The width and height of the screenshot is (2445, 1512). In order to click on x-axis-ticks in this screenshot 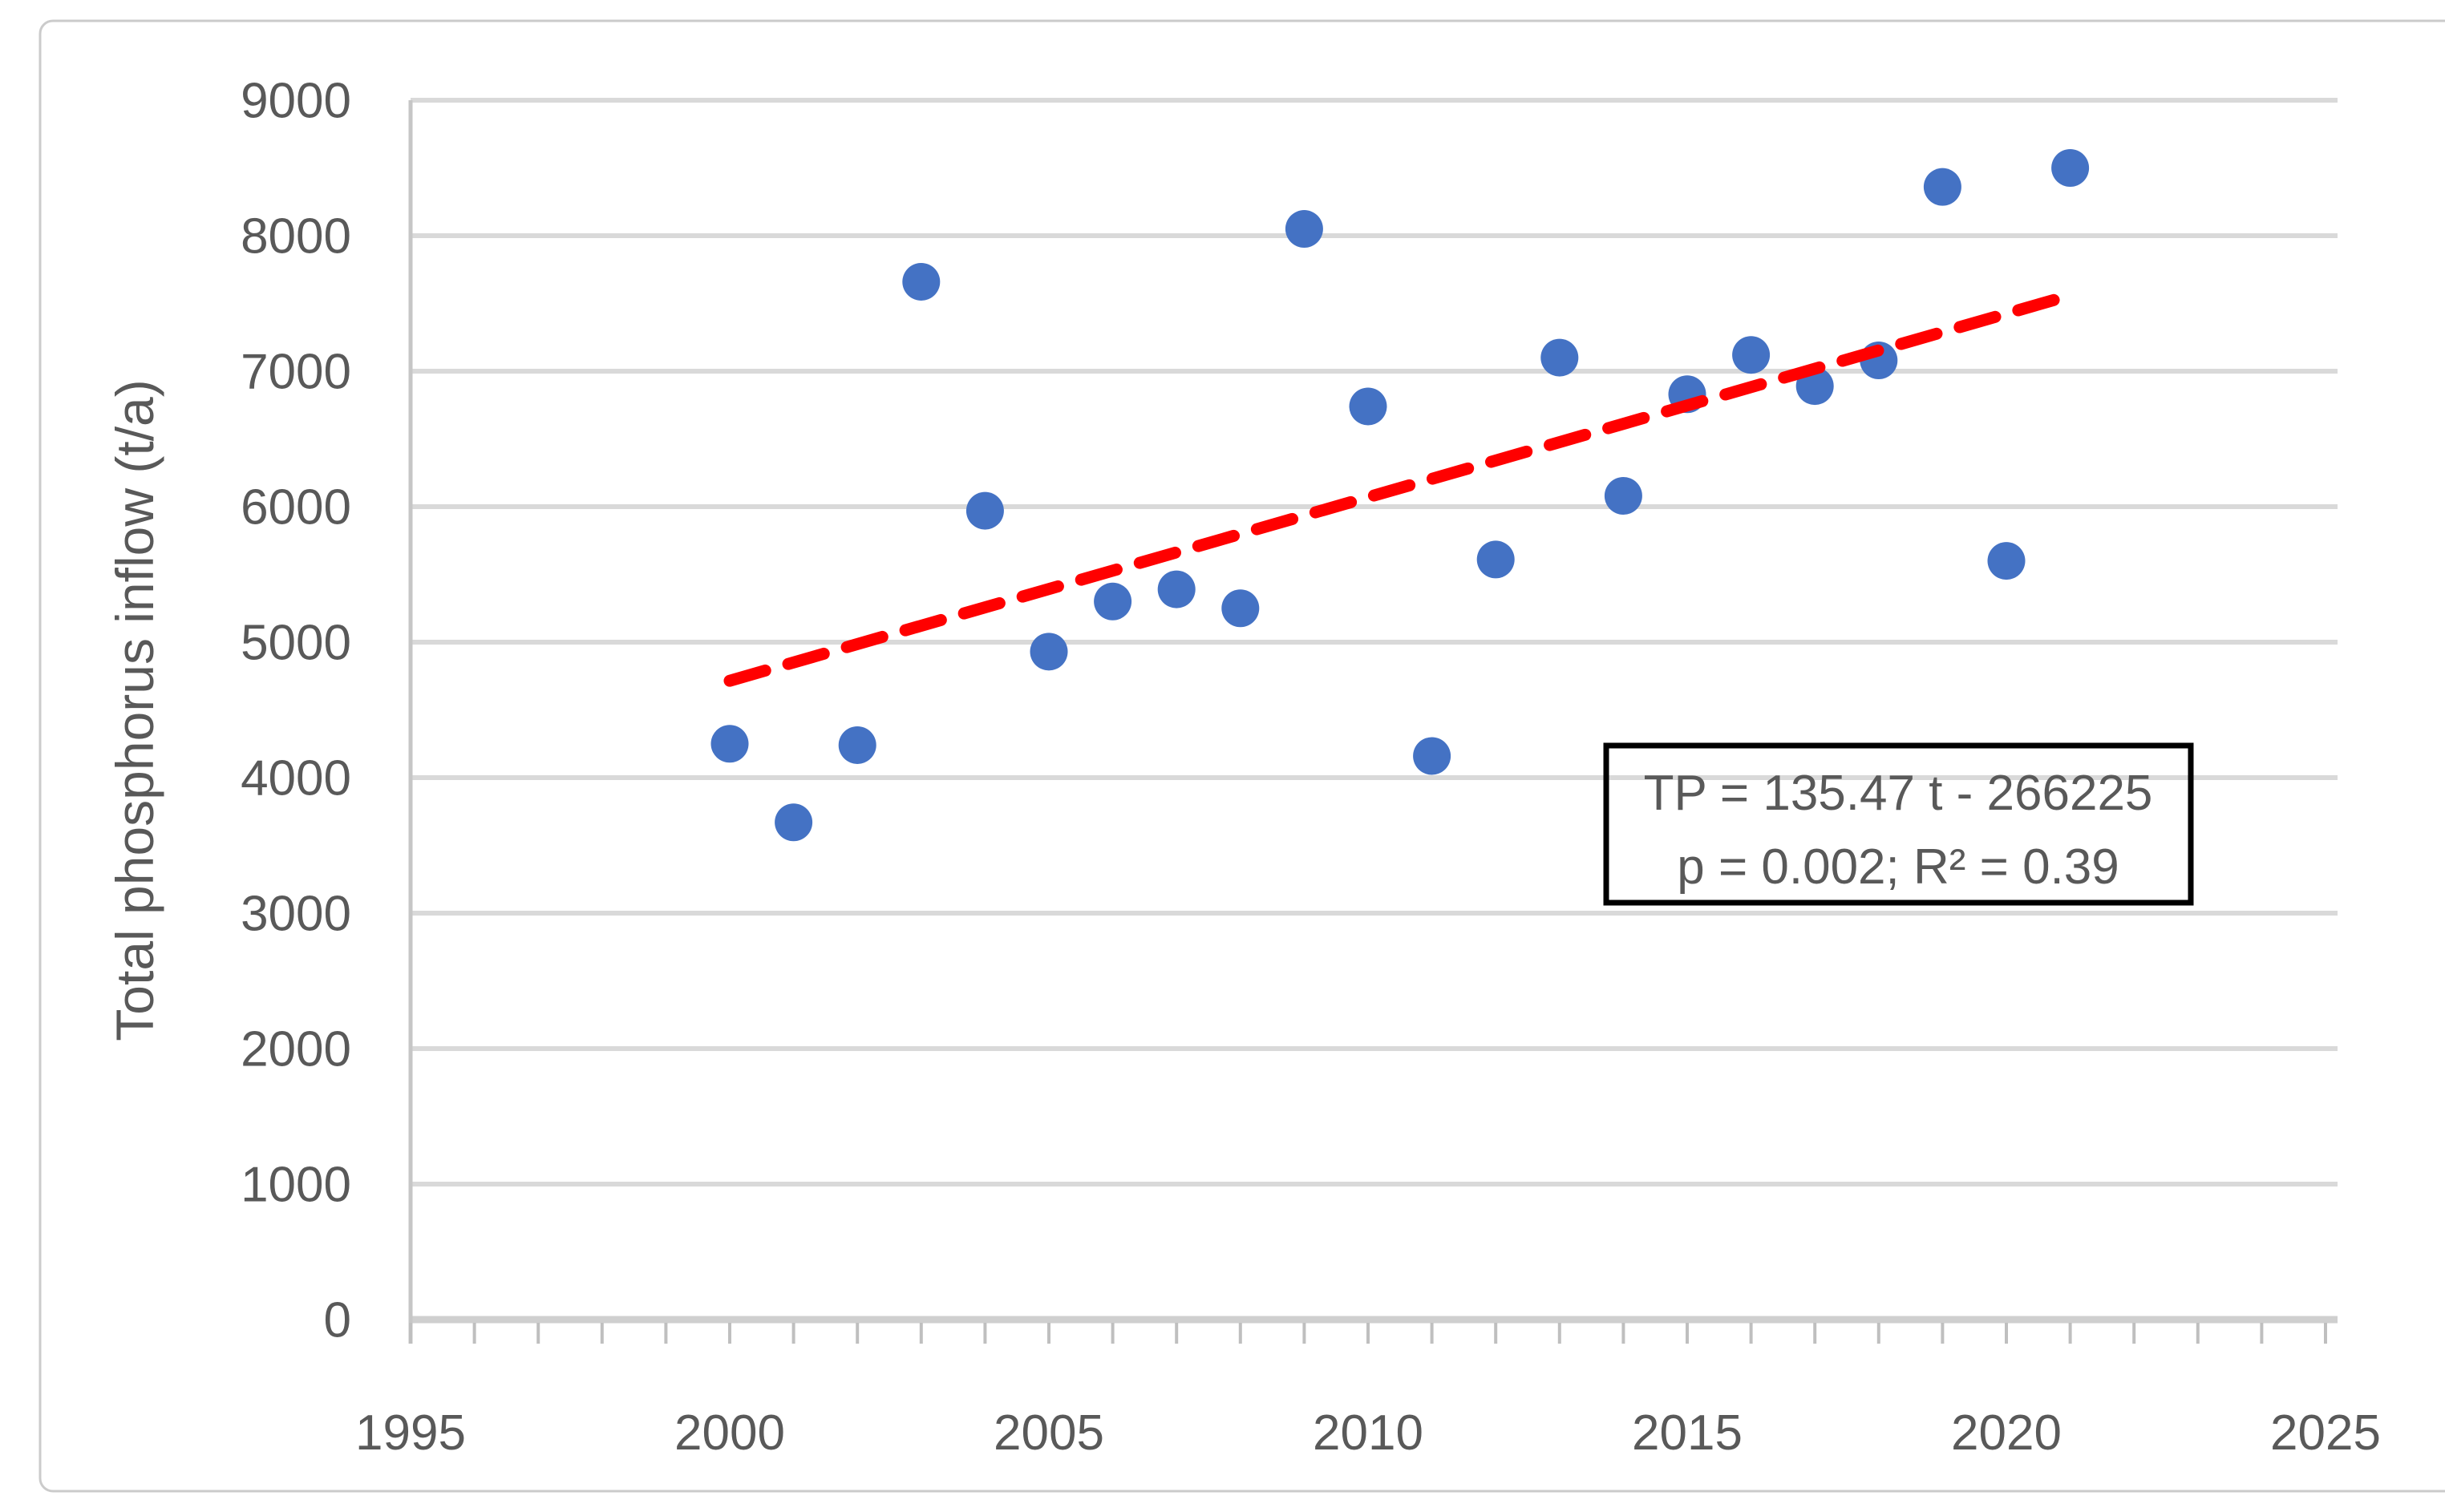, I will do `click(1368, 1334)`.